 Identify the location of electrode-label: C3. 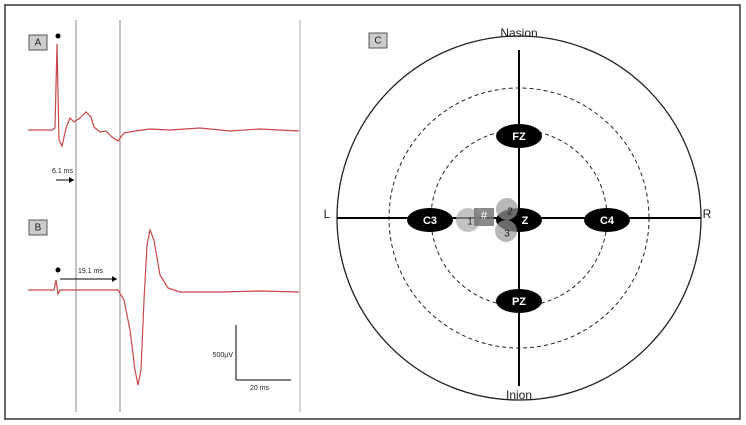
(430, 221).